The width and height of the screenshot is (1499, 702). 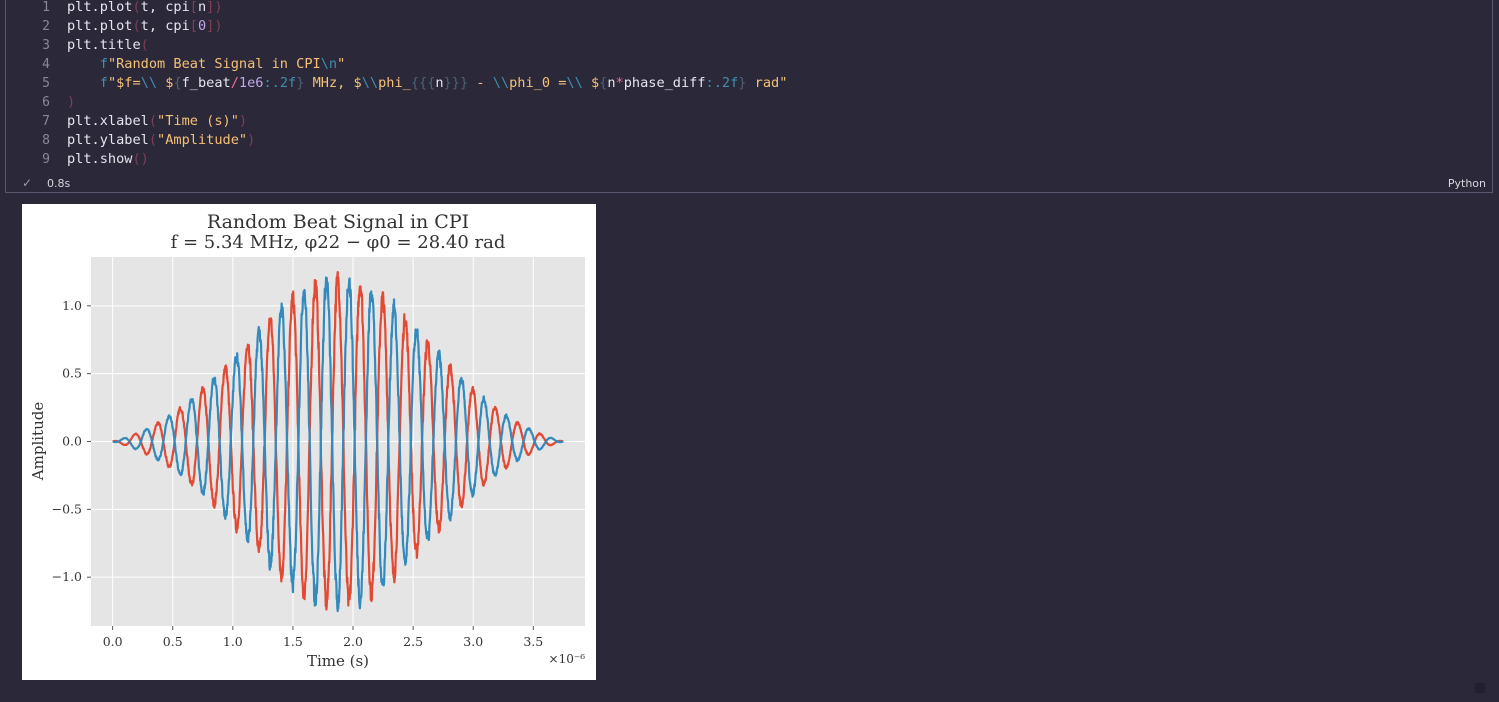 I want to click on code-token: ", so click(x=341, y=64).